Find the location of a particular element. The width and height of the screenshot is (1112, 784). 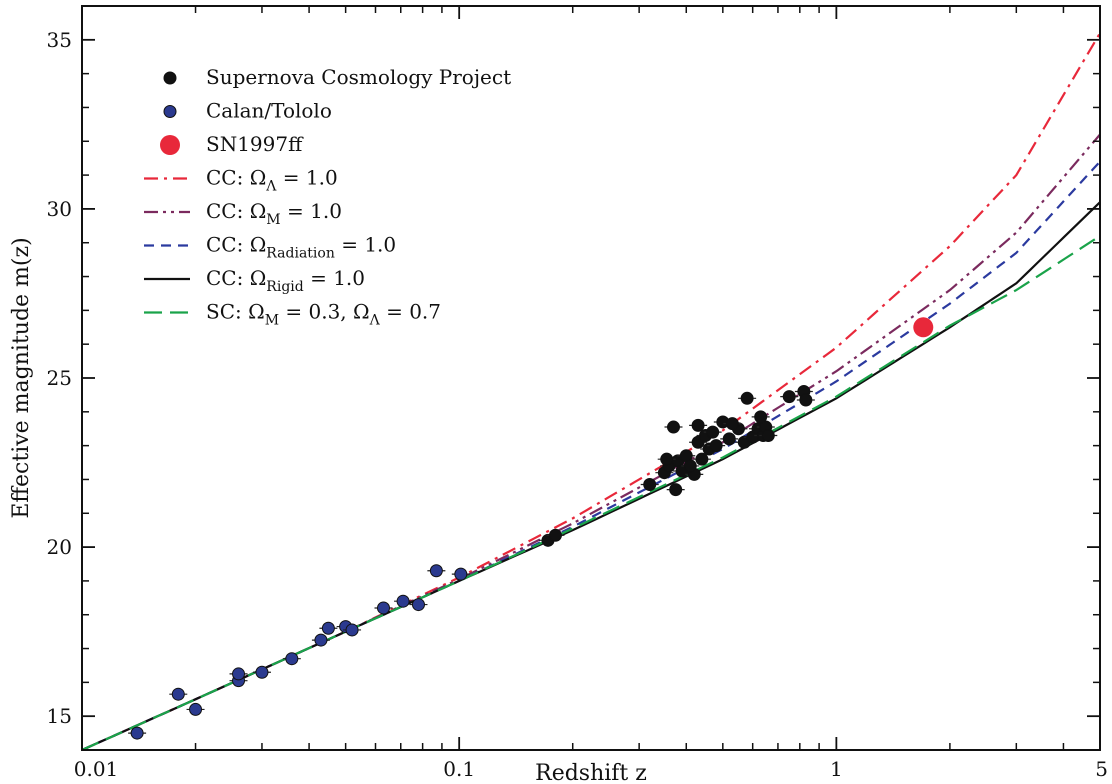

legend-label-5: CC: ΩRadiation = 1.0 is located at coordinates (301, 247).